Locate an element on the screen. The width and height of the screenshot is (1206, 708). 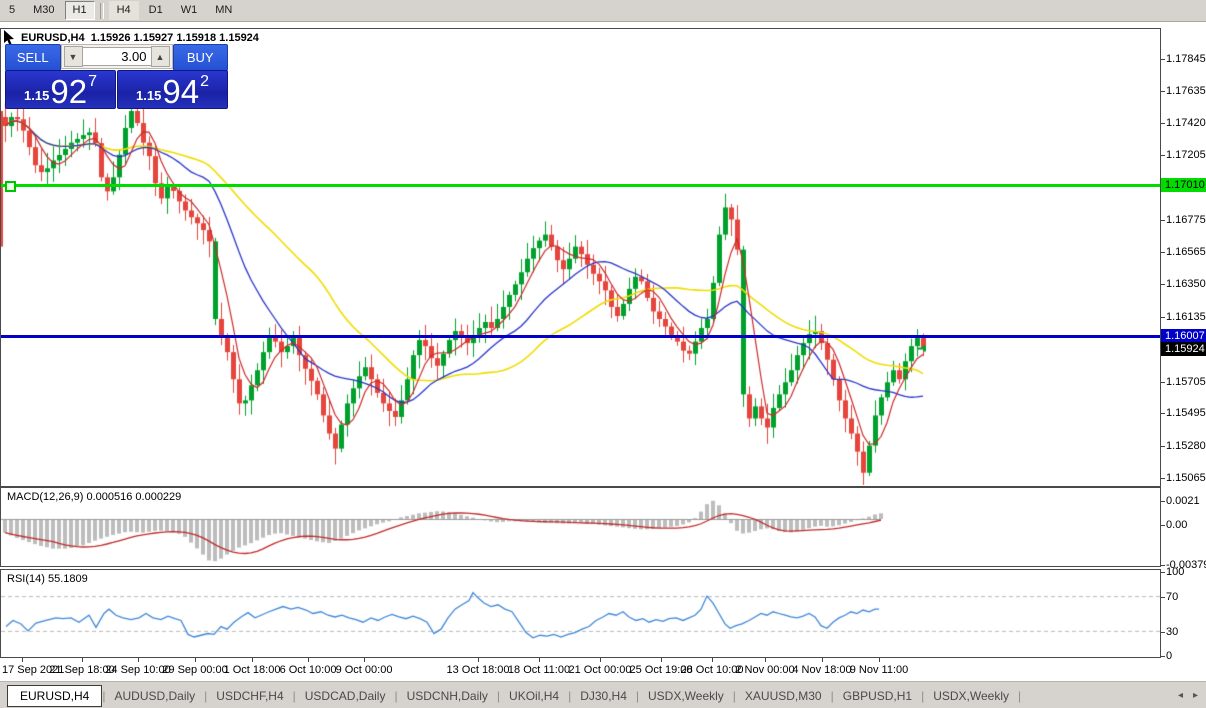
buy-button: BUY is located at coordinates (200, 57).